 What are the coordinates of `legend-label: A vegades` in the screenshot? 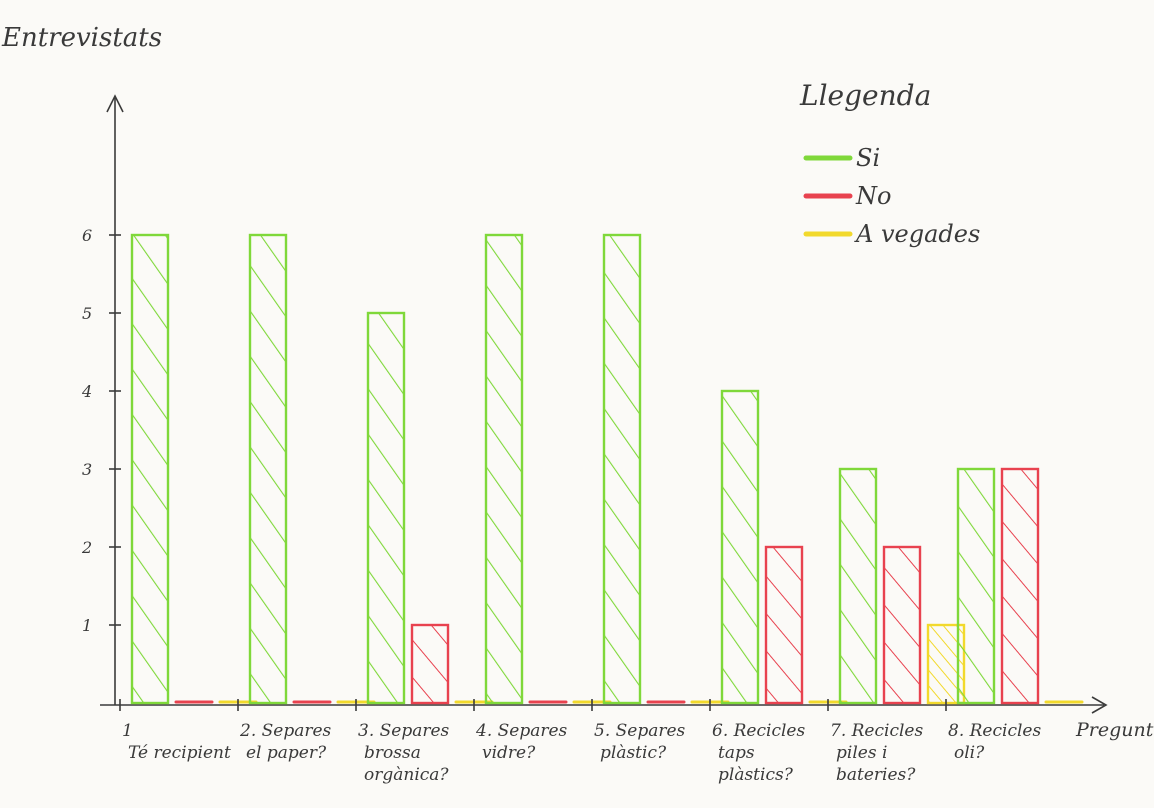 It's located at (917, 234).